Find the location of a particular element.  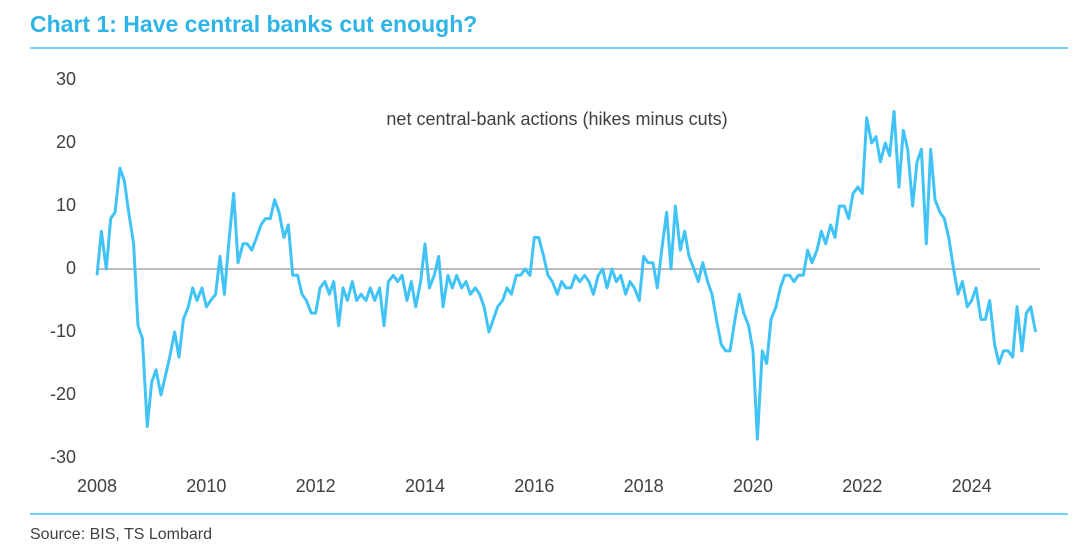

chart-title: Chart 1: Have central banks cut enough? is located at coordinates (253, 24).